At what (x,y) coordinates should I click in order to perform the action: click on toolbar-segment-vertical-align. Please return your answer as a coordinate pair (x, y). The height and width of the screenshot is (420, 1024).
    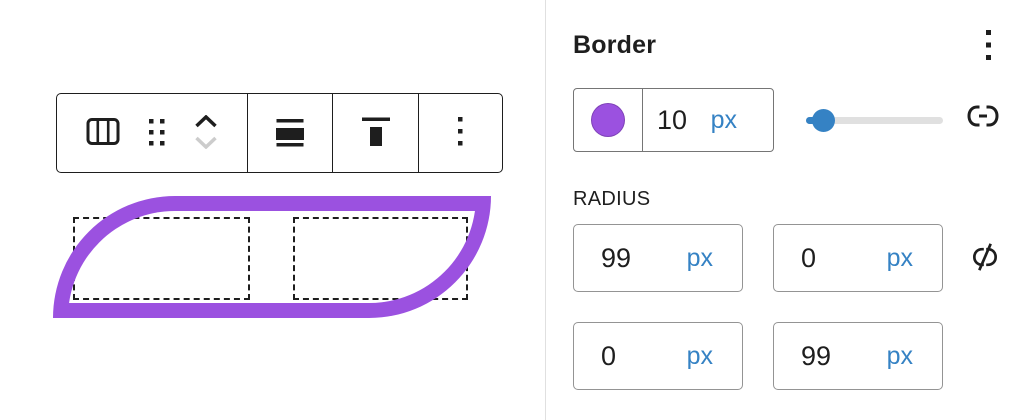
    Looking at the image, I should click on (375, 133).